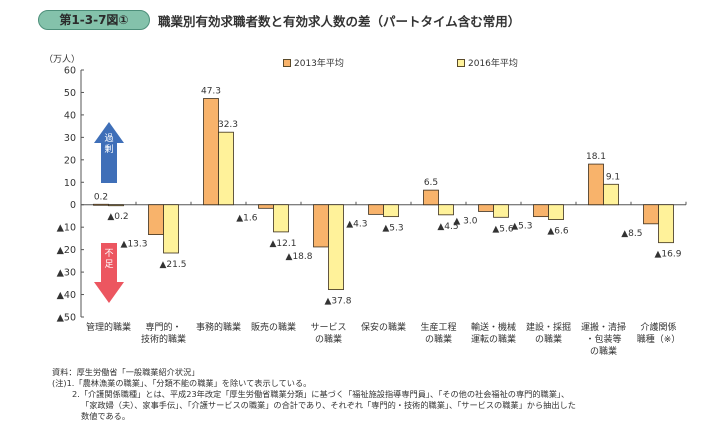  I want to click on legend-swatch-2013, so click(287, 62).